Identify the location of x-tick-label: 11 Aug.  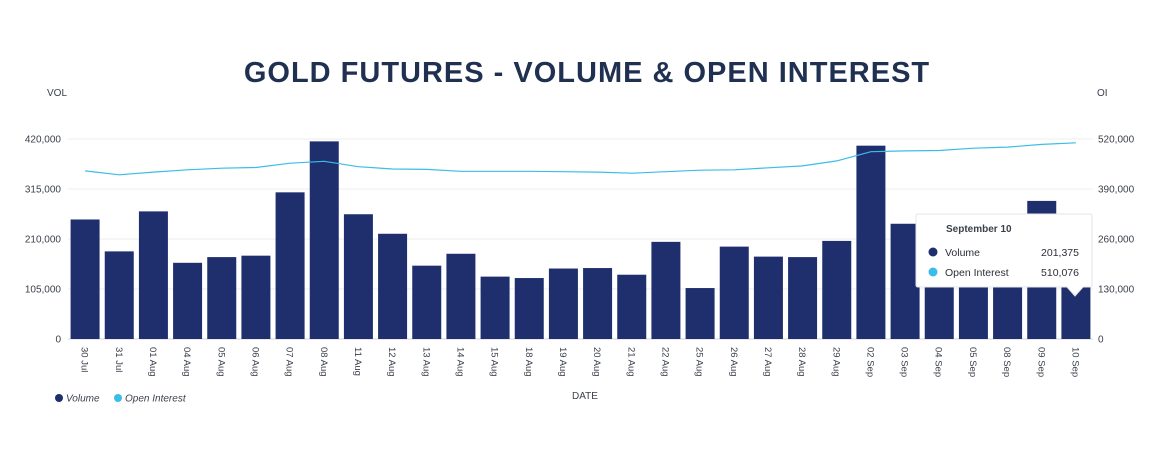
(357, 361).